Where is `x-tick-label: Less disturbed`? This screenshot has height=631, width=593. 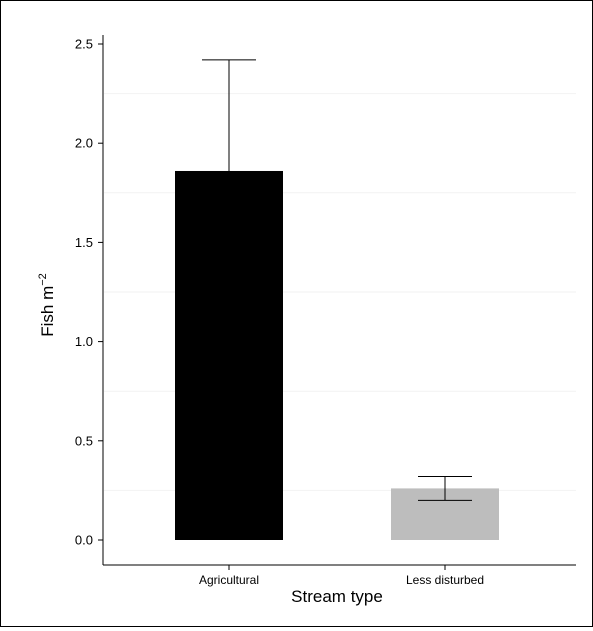
x-tick-label: Less disturbed is located at coordinates (445, 580).